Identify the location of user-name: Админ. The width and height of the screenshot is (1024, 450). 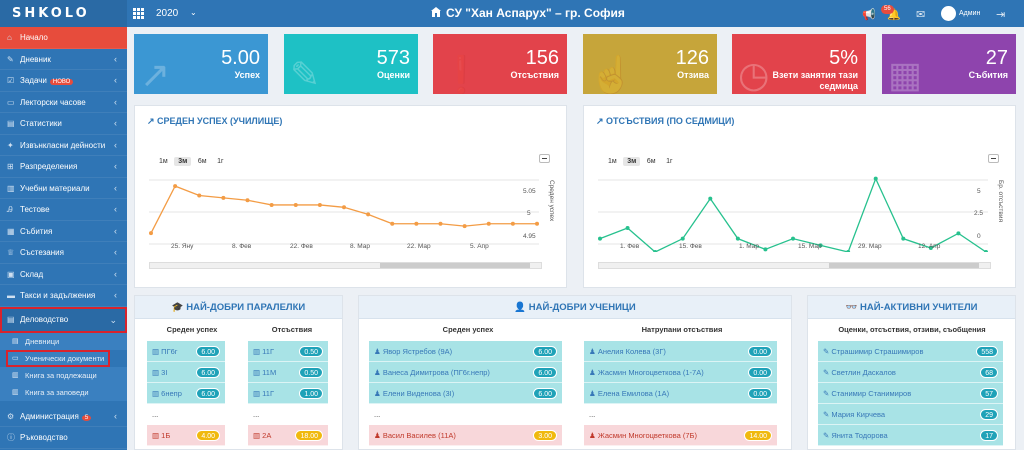
(970, 13).